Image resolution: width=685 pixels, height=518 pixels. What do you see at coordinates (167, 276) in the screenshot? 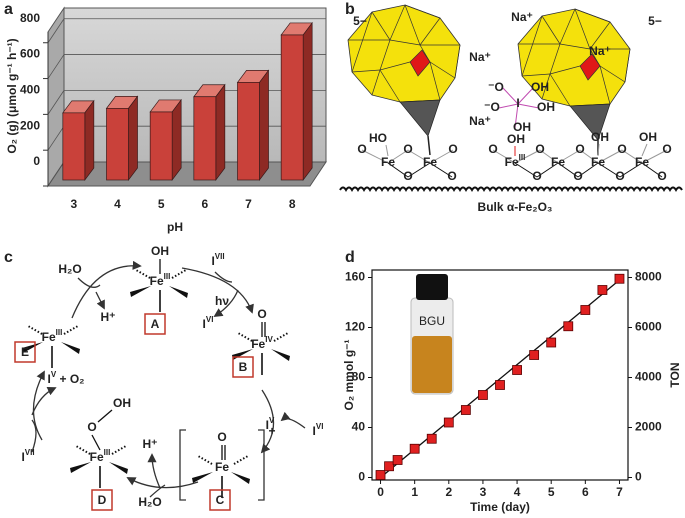
I see `iron-sup: III` at bounding box center [167, 276].